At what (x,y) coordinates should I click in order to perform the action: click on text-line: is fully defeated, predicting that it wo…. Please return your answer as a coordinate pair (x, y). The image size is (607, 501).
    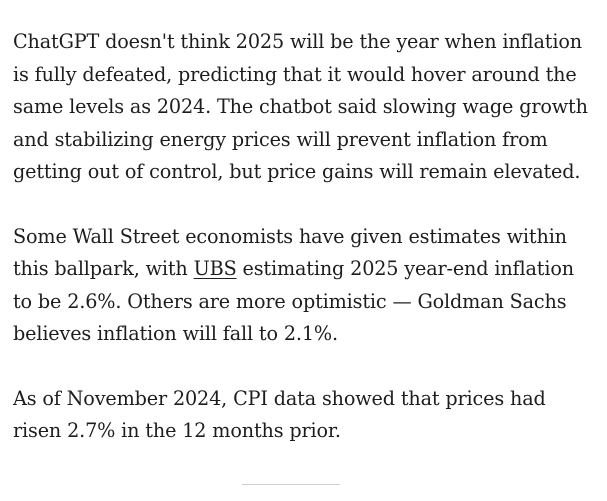
    Looking at the image, I should click on (295, 74).